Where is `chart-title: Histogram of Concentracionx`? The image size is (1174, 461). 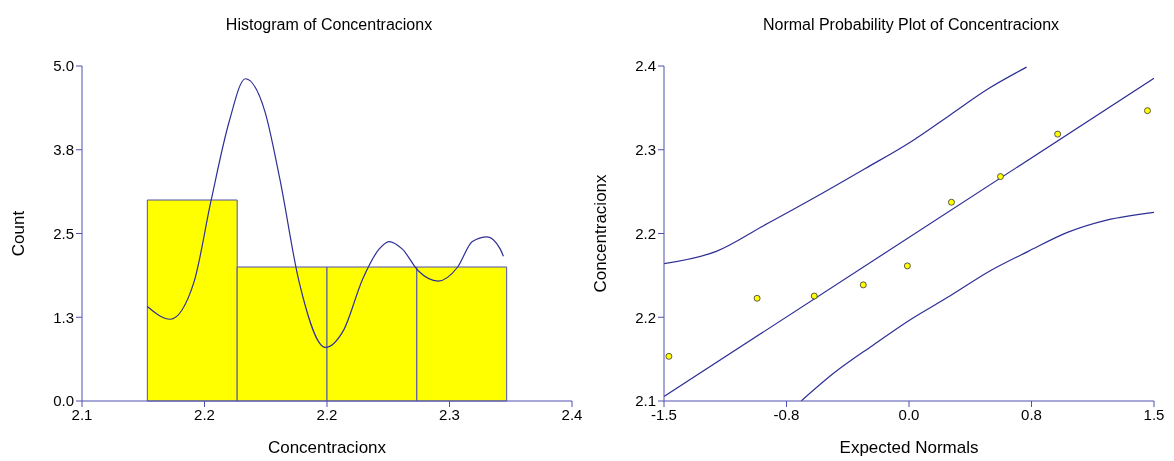 chart-title: Histogram of Concentracionx is located at coordinates (329, 25).